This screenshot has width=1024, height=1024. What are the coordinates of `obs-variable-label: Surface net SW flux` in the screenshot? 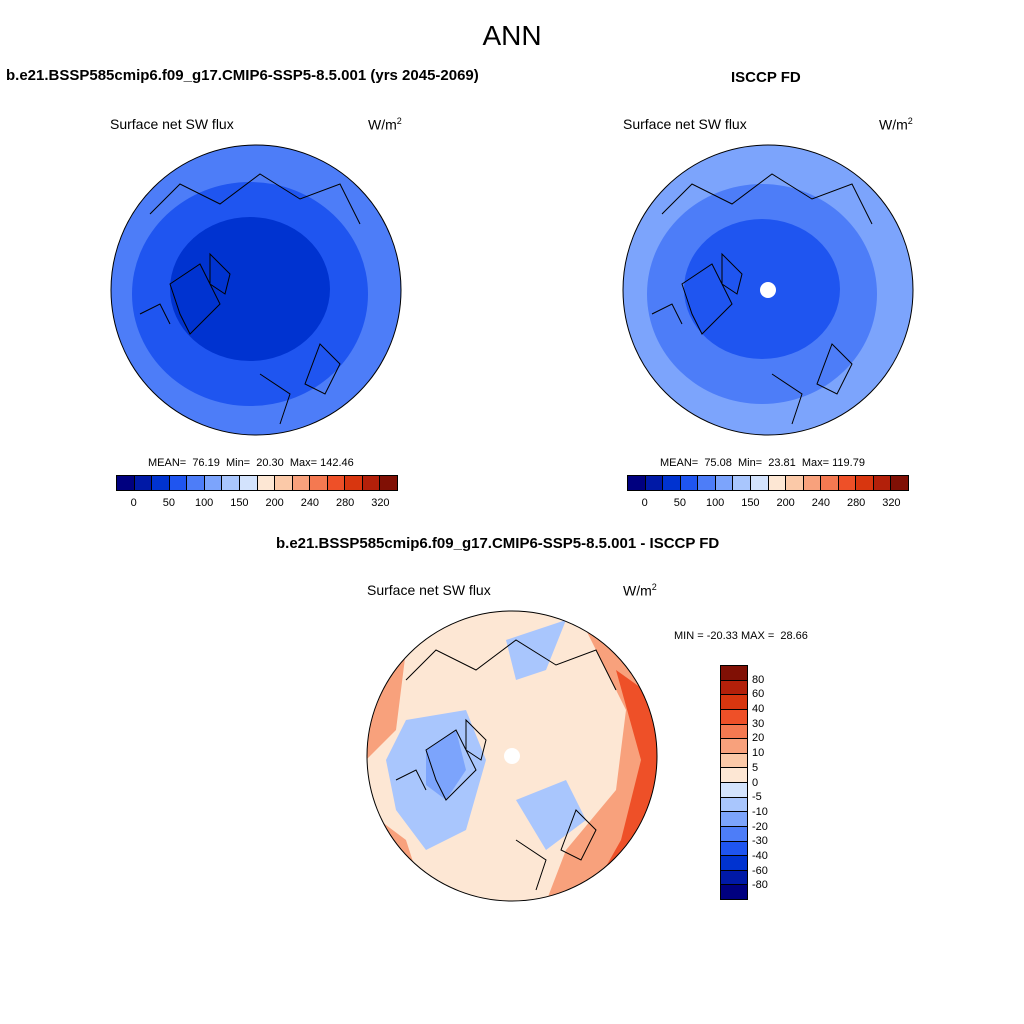 It's located at (685, 124).